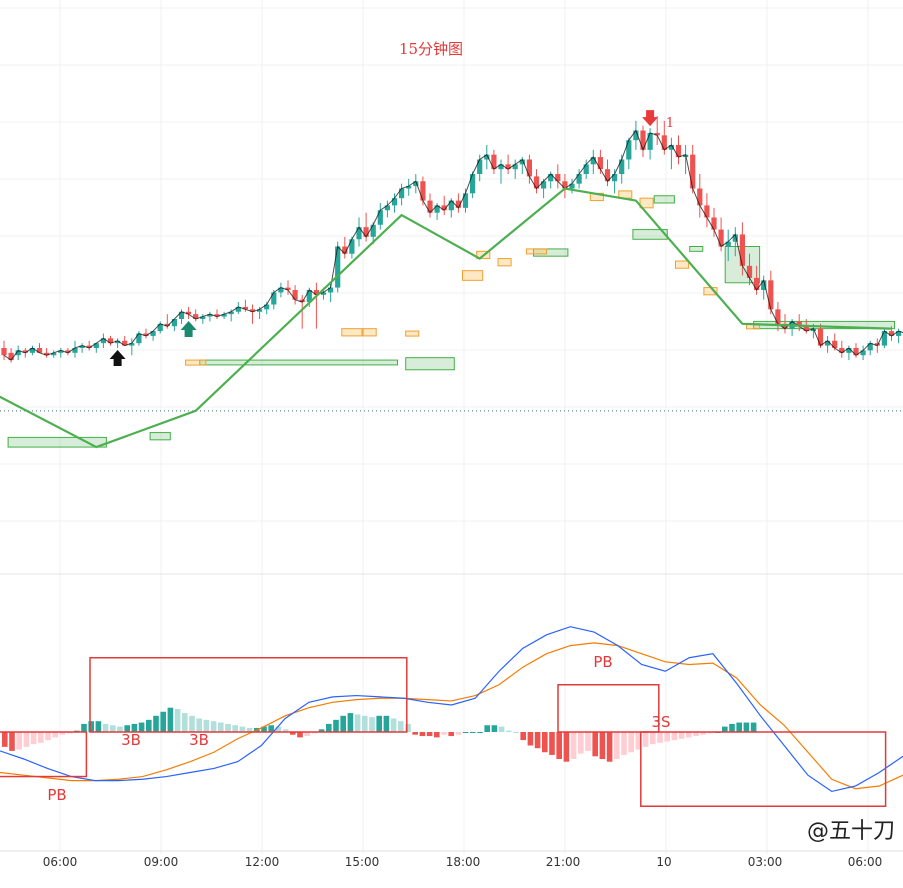 The width and height of the screenshot is (903, 888). I want to click on x-tick-label: 03:00, so click(765, 862).